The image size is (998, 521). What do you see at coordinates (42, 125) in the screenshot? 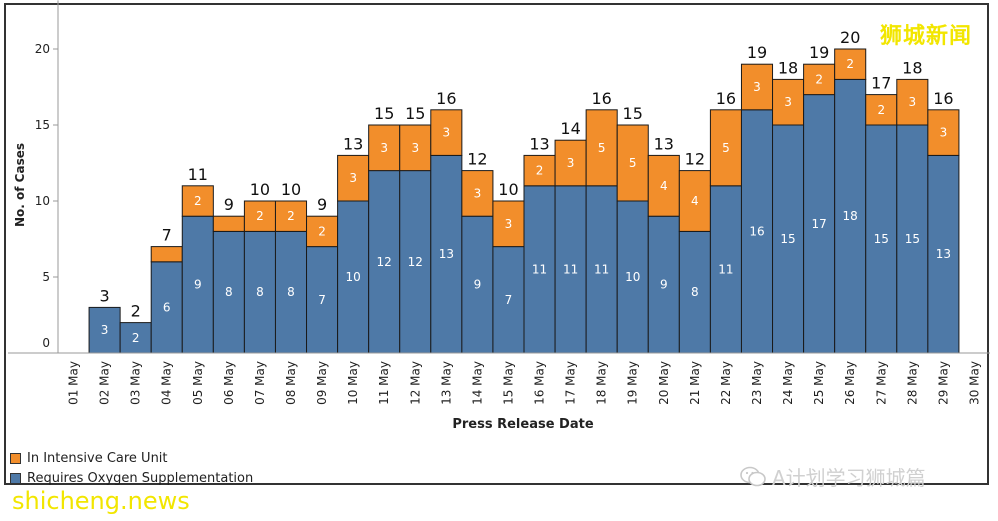
I see `y-tick-label: 15` at bounding box center [42, 125].